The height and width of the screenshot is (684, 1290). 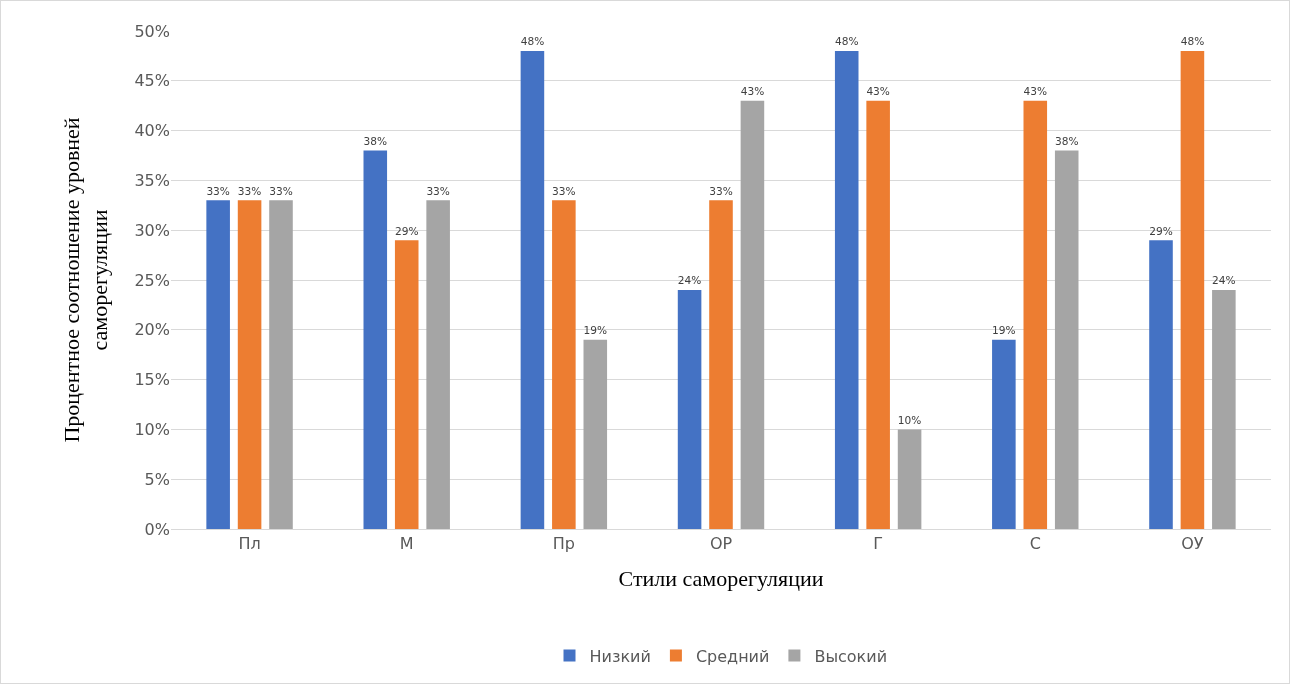 What do you see at coordinates (152, 230) in the screenshot?
I see `y-tick-label: 30%` at bounding box center [152, 230].